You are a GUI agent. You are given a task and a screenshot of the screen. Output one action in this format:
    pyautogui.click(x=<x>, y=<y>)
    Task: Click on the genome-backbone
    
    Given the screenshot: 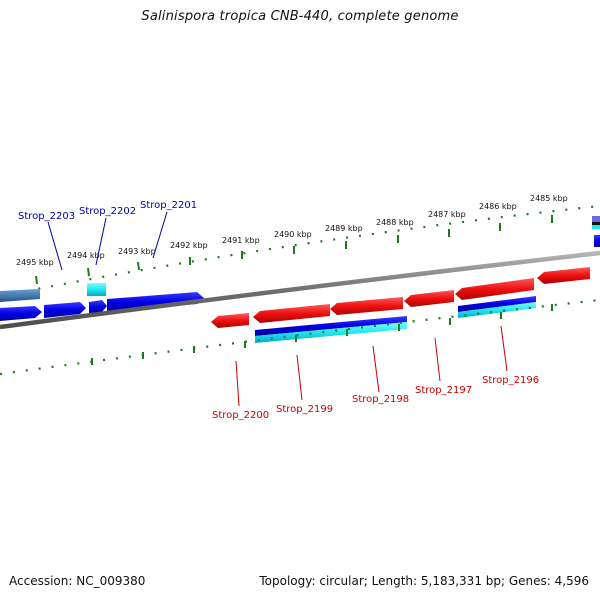 What is the action you would take?
    pyautogui.click(x=300, y=290)
    